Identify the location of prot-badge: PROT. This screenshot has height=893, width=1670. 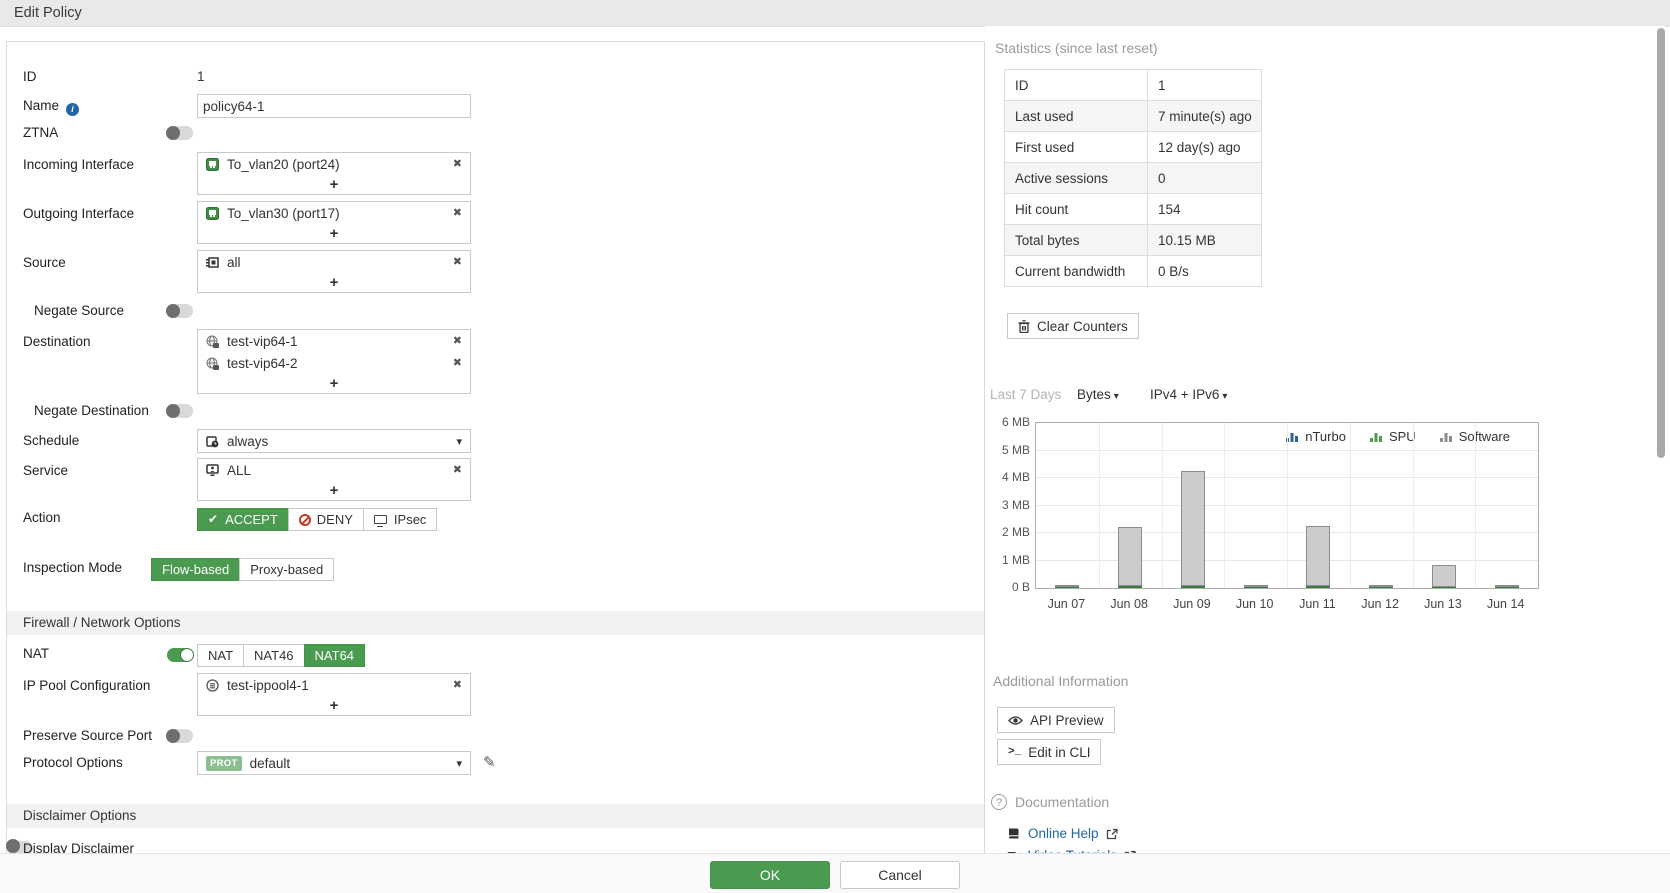
(224, 763).